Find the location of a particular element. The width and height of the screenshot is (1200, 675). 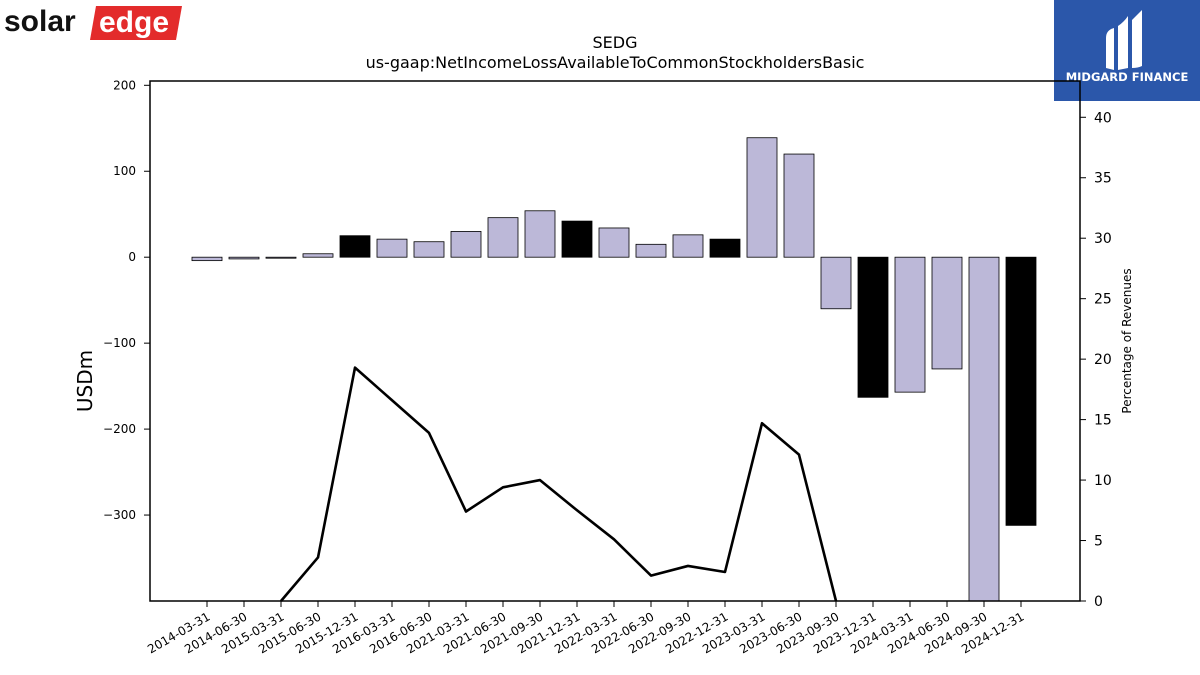

y2-tick-label: 30 is located at coordinates (1103, 239).